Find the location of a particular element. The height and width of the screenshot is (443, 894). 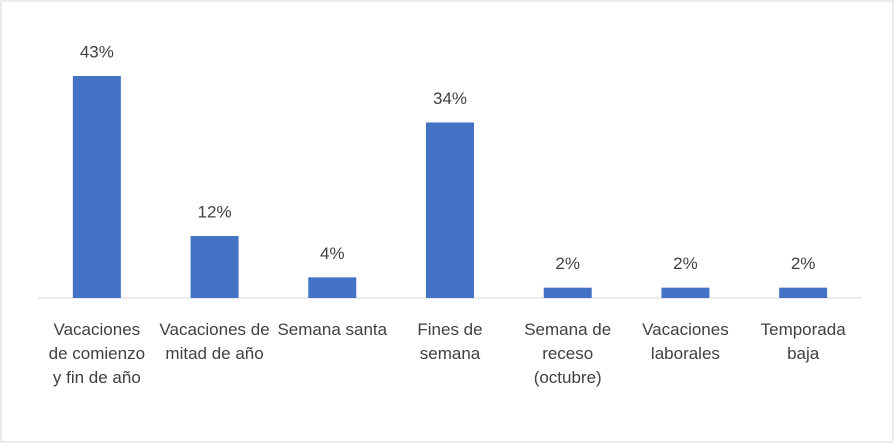

data-label: 43% is located at coordinates (97, 51).